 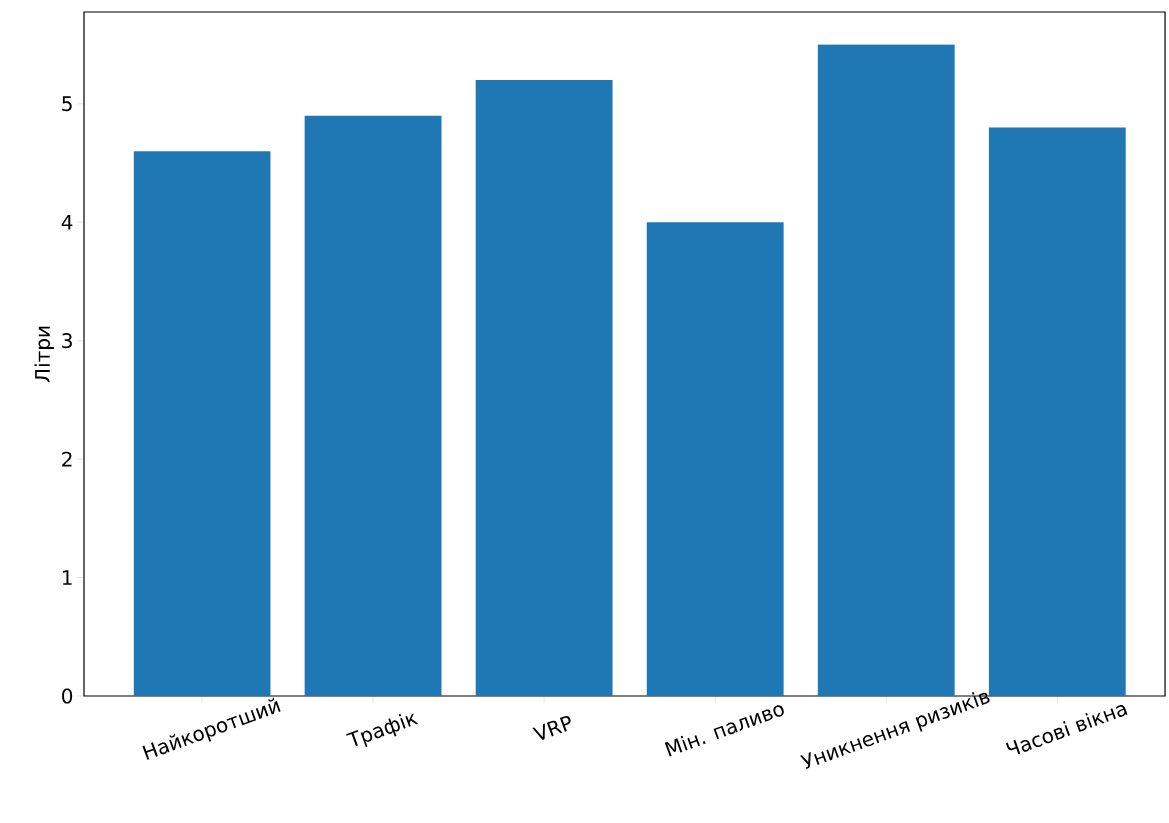 What do you see at coordinates (551, 728) in the screenshot?
I see `x-tick-label: VRP` at bounding box center [551, 728].